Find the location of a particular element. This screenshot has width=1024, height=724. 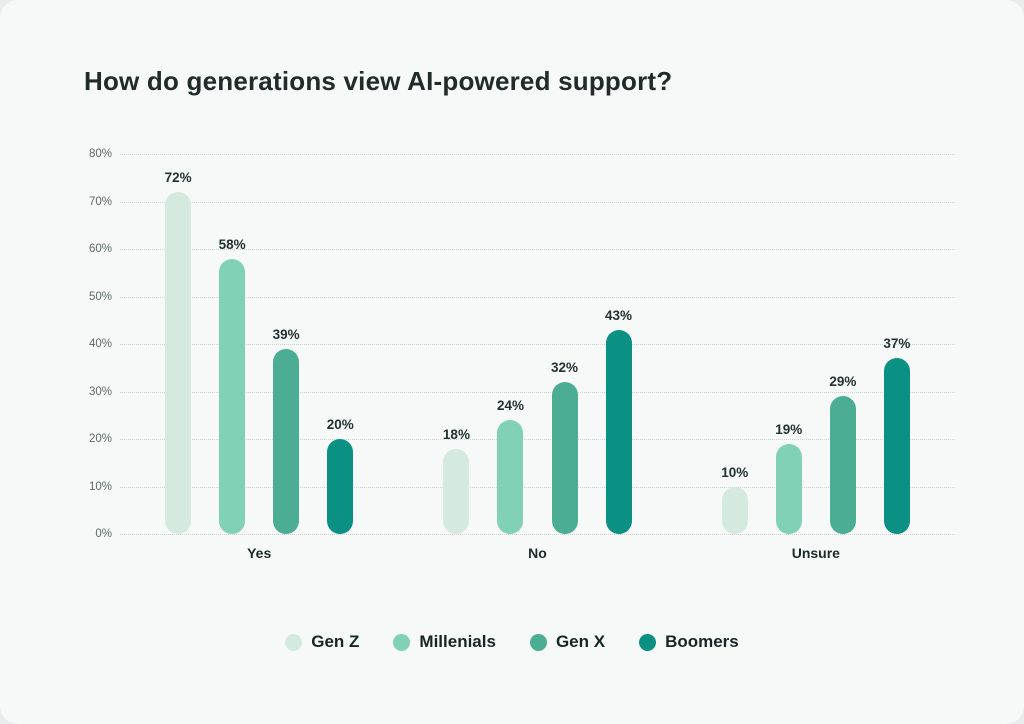

bar-value-label: 24% is located at coordinates (510, 405).